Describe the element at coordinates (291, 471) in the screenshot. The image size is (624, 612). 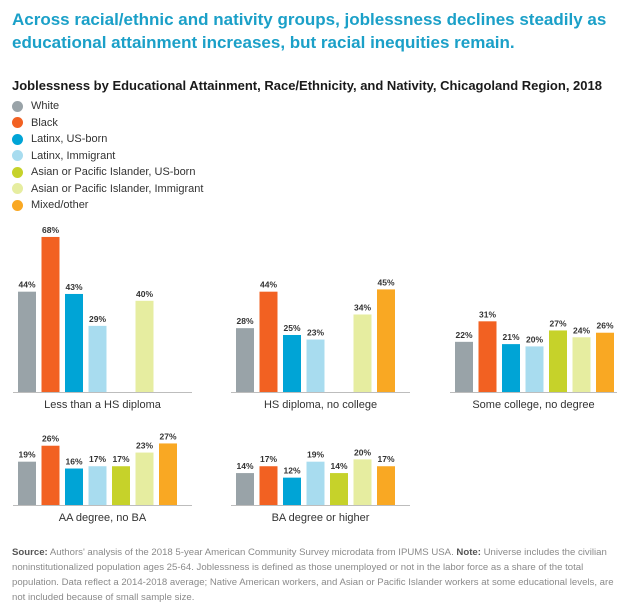
I see `data-label: 12%` at that location.